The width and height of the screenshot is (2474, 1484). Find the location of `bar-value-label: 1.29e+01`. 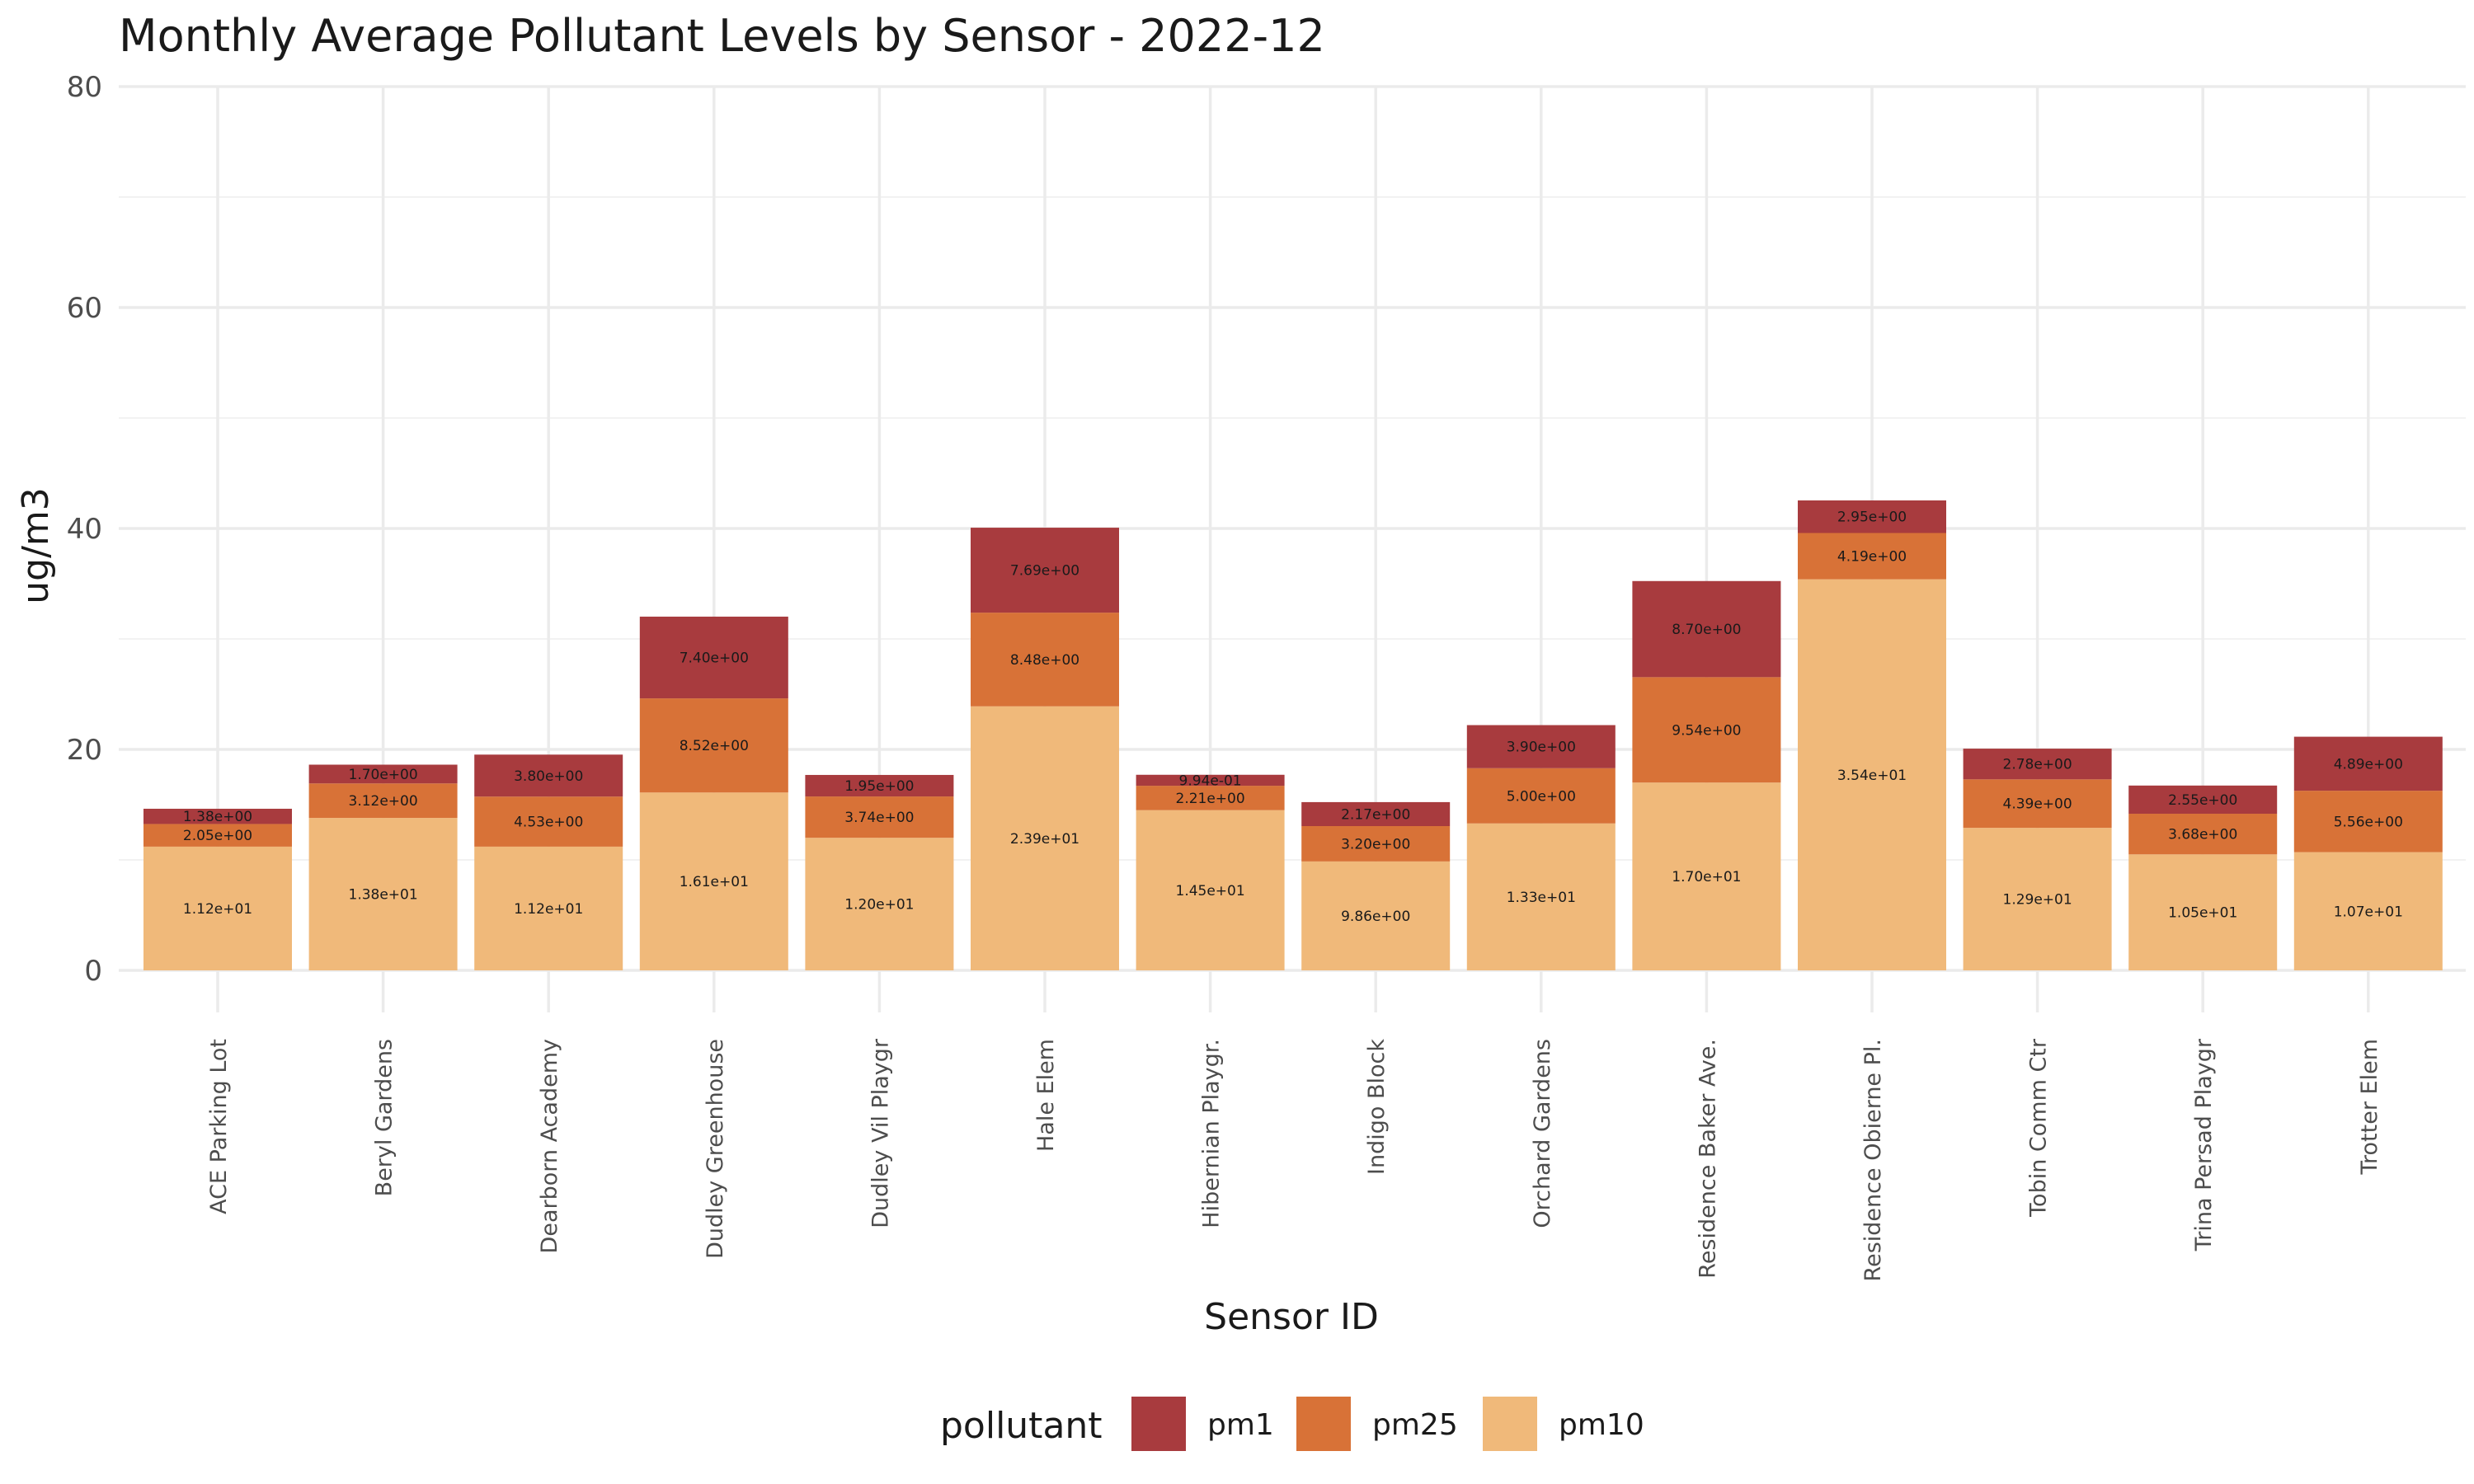

bar-value-label: 1.29e+01 is located at coordinates (2037, 901).